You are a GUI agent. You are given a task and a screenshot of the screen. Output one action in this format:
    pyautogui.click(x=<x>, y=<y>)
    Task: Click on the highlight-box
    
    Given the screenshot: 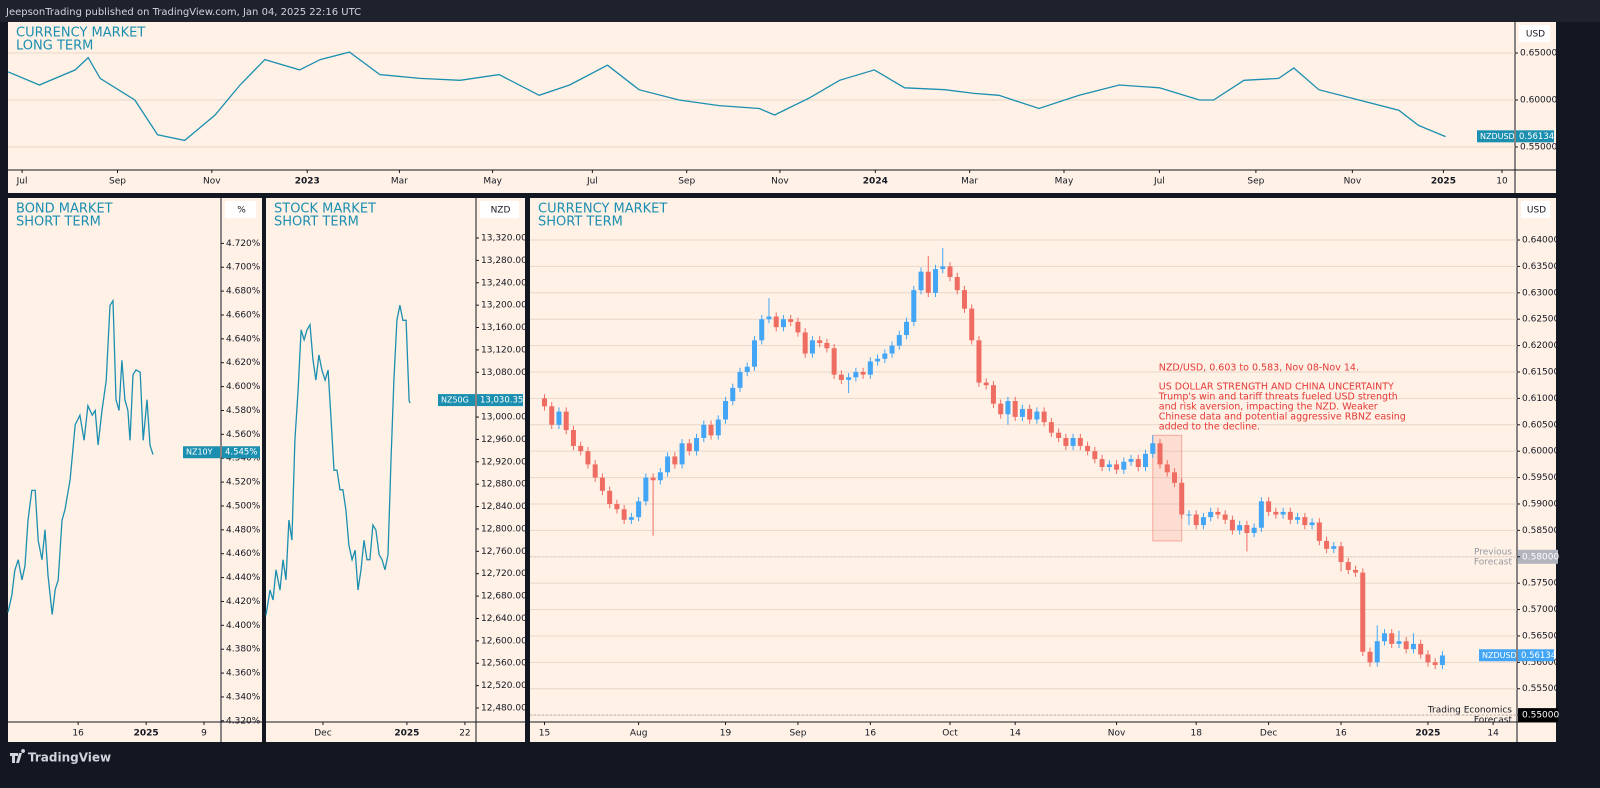 What is the action you would take?
    pyautogui.click(x=1167, y=488)
    